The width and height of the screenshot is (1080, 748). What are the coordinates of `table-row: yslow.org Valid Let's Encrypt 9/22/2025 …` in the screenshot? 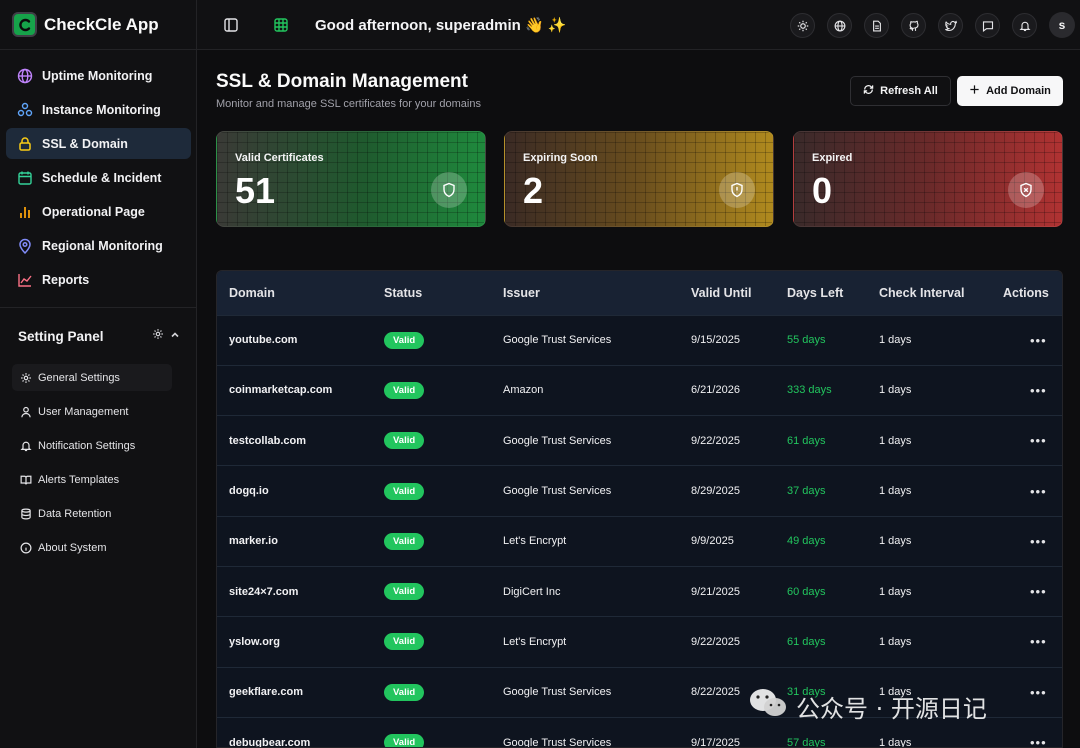 It's located at (639, 641).